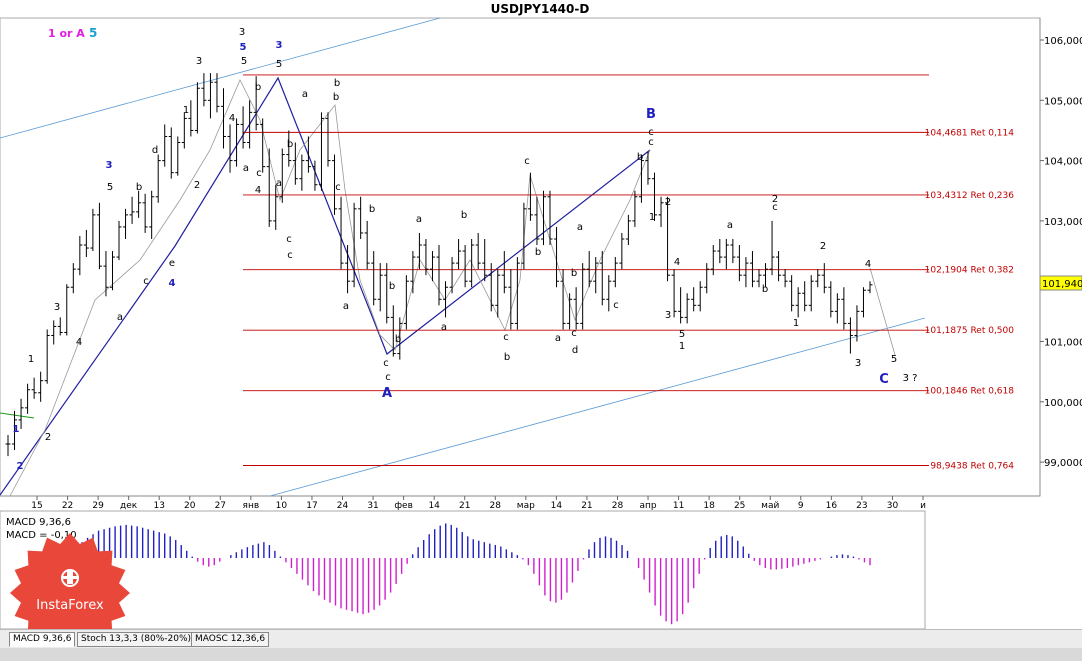 The image size is (1082, 661). I want to click on current-price-label: 101,940, so click(1062, 284).